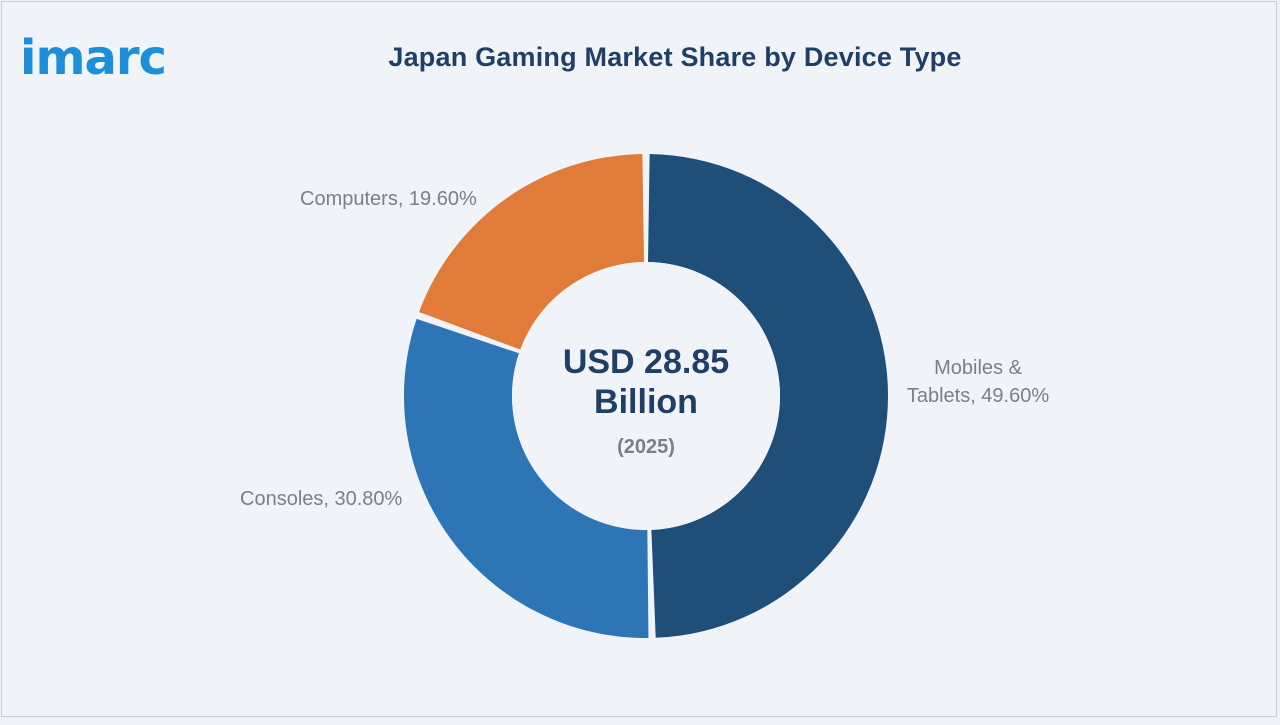 The height and width of the screenshot is (725, 1280). What do you see at coordinates (646, 447) in the screenshot?
I see `center-year: (2025)` at bounding box center [646, 447].